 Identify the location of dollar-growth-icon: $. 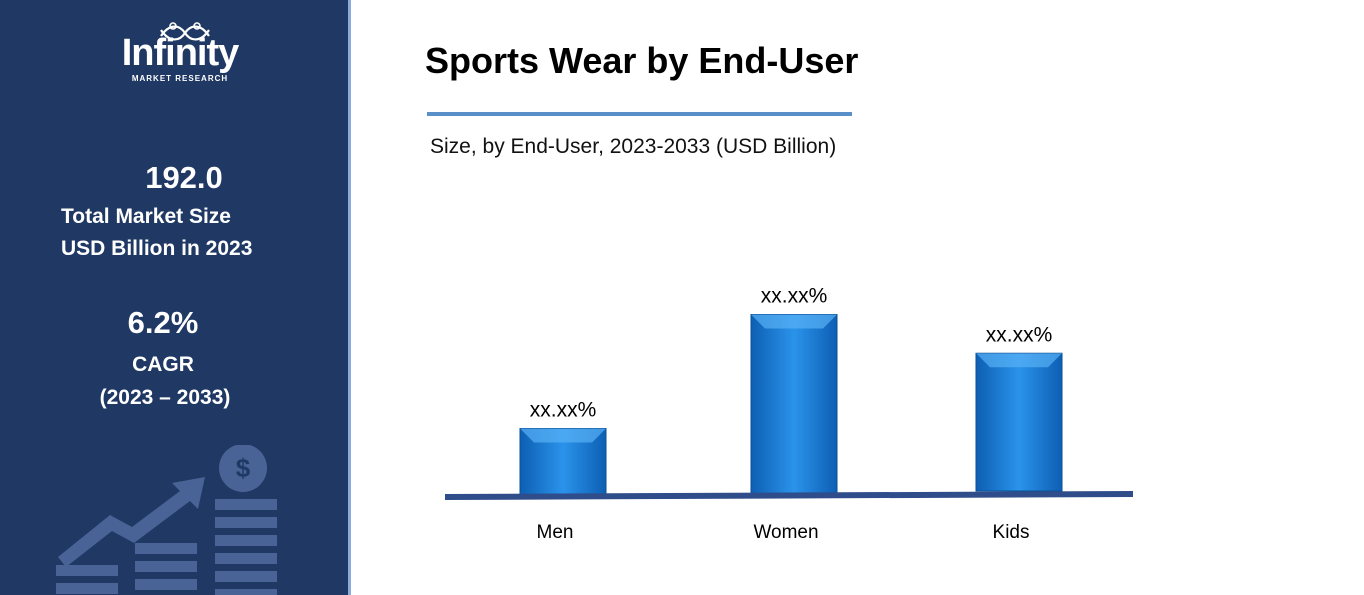
(166, 520).